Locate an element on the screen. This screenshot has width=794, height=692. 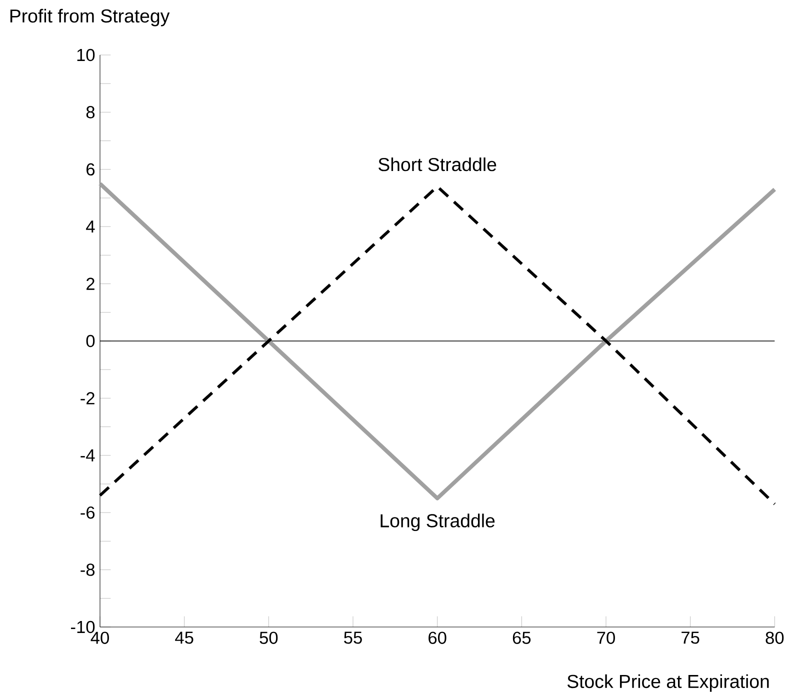
y-tick-label: 2 is located at coordinates (90, 284).